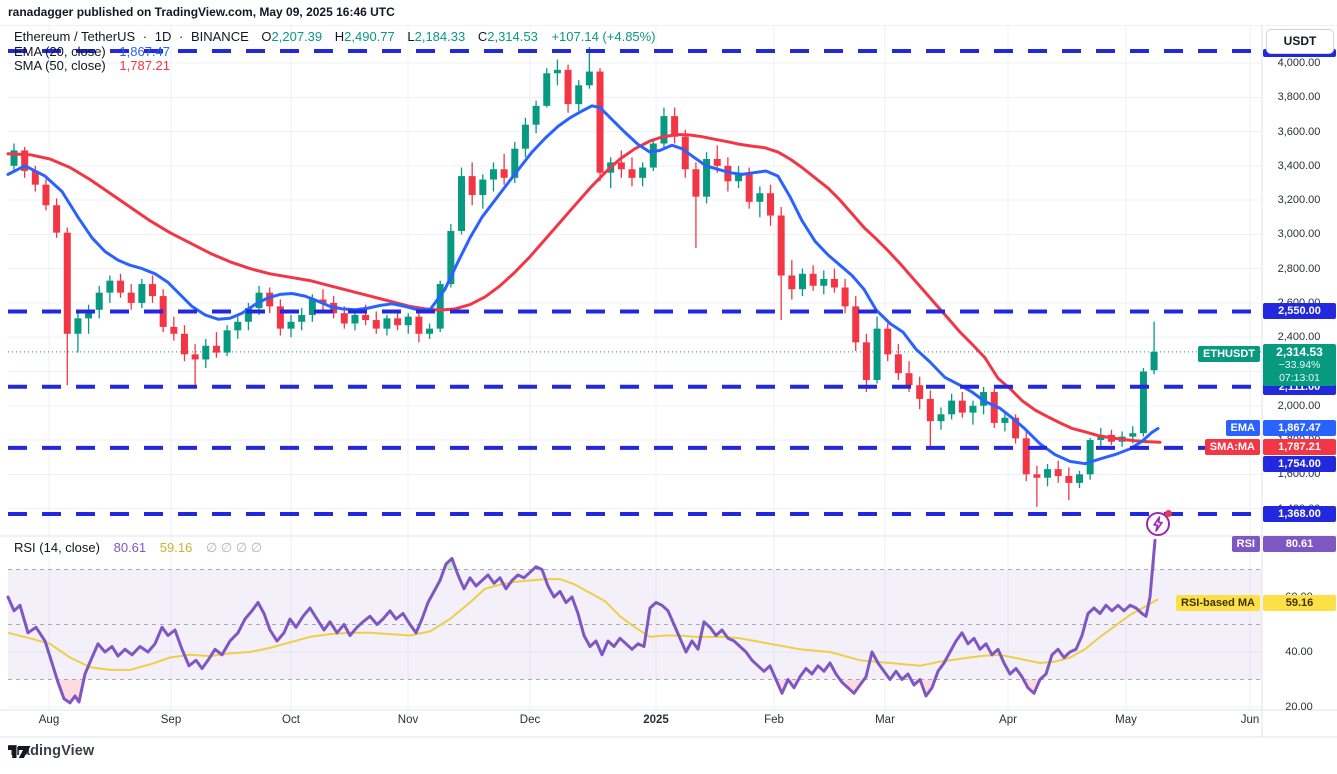 The width and height of the screenshot is (1337, 774). Describe the element at coordinates (1168, 513) in the screenshot. I see `notification-dot` at that location.